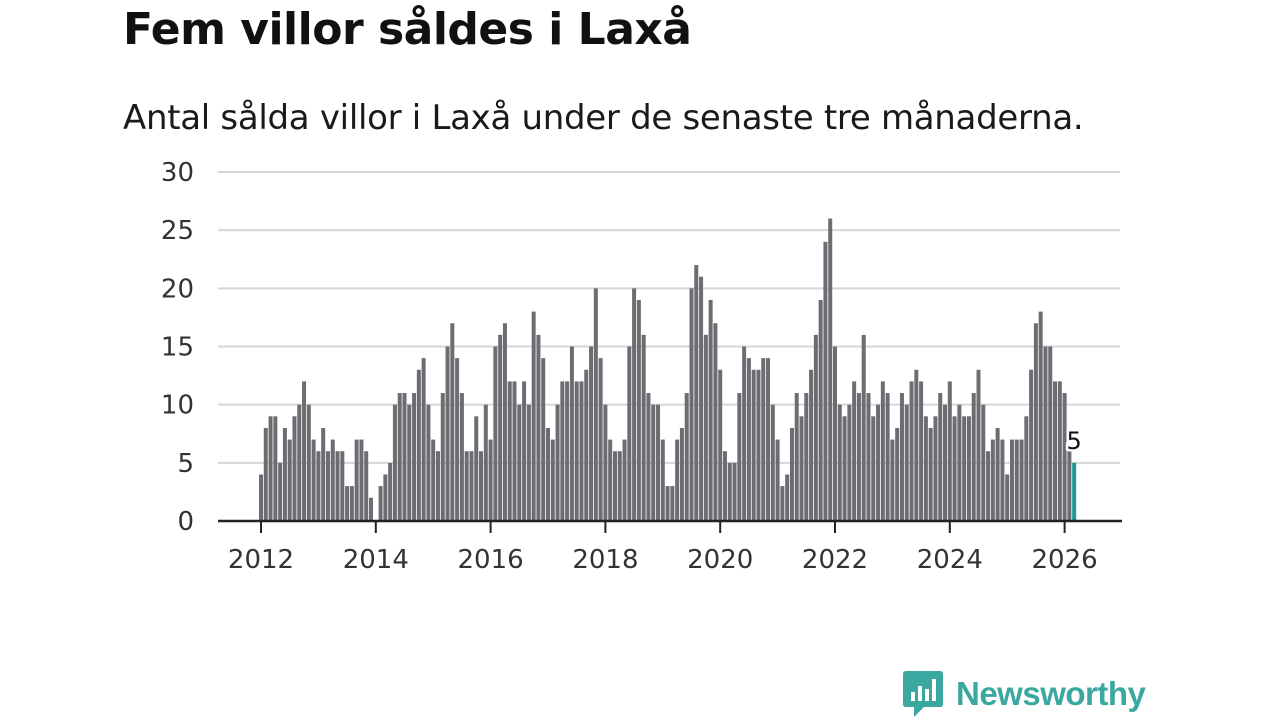 The height and width of the screenshot is (720, 1280). I want to click on y-tick-label: 10, so click(177, 406).